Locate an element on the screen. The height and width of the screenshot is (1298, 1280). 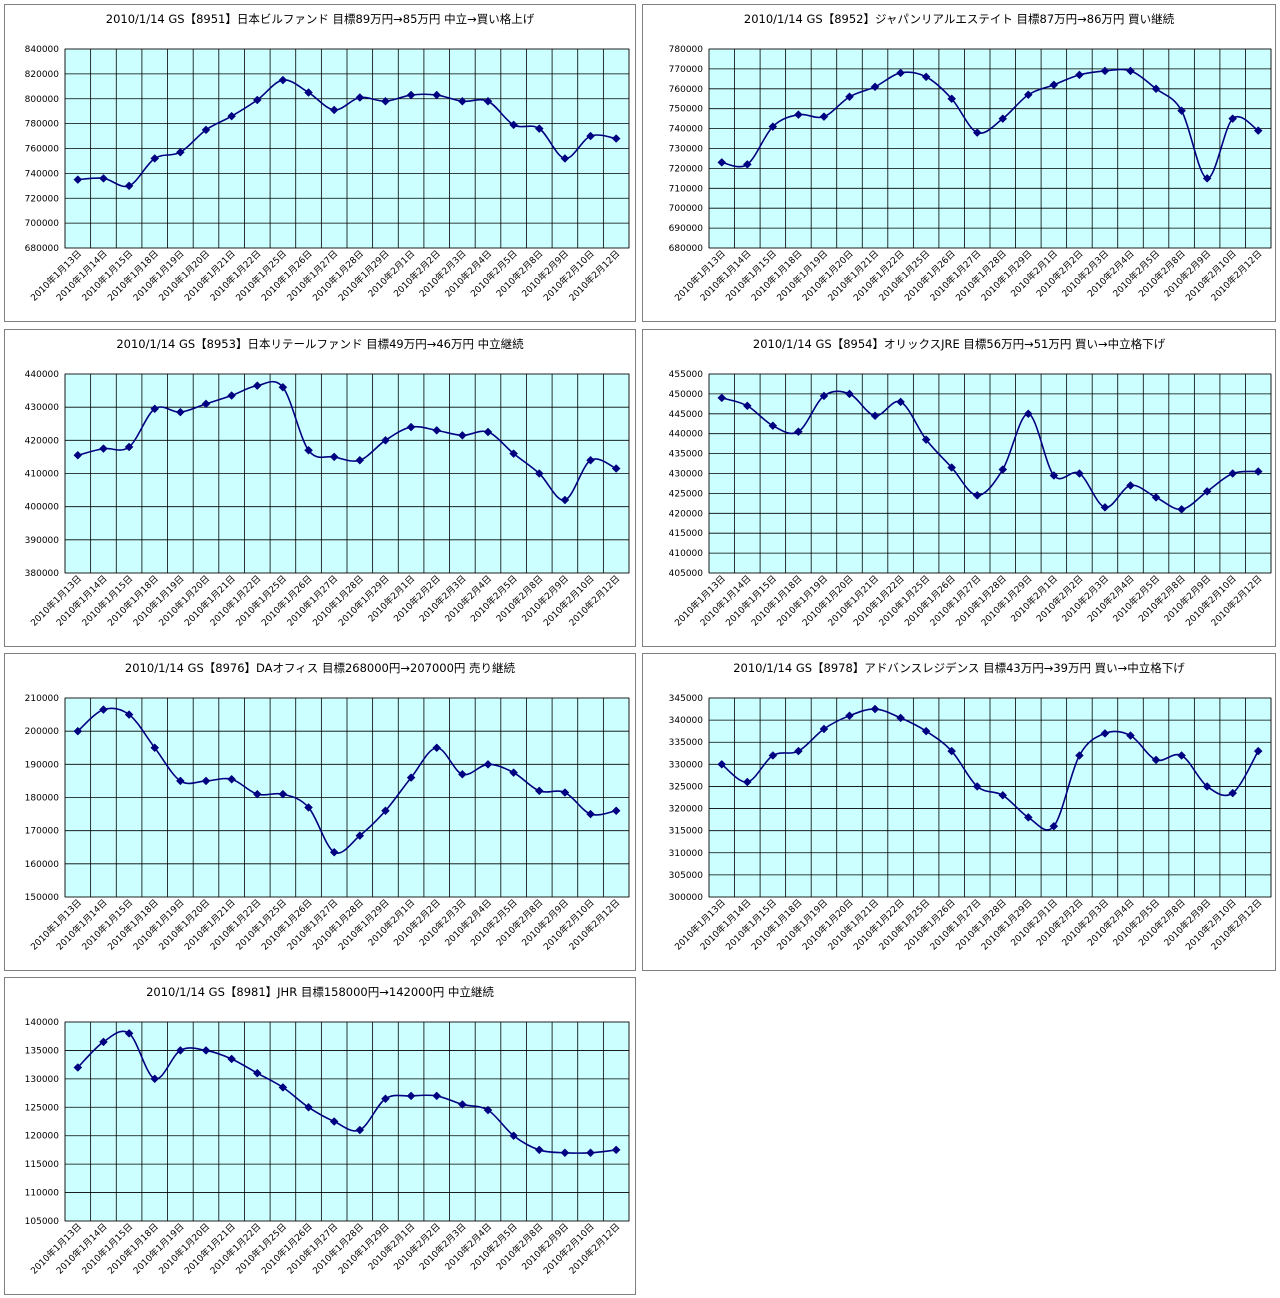
y-tick-label: 430000 is located at coordinates (42, 408).